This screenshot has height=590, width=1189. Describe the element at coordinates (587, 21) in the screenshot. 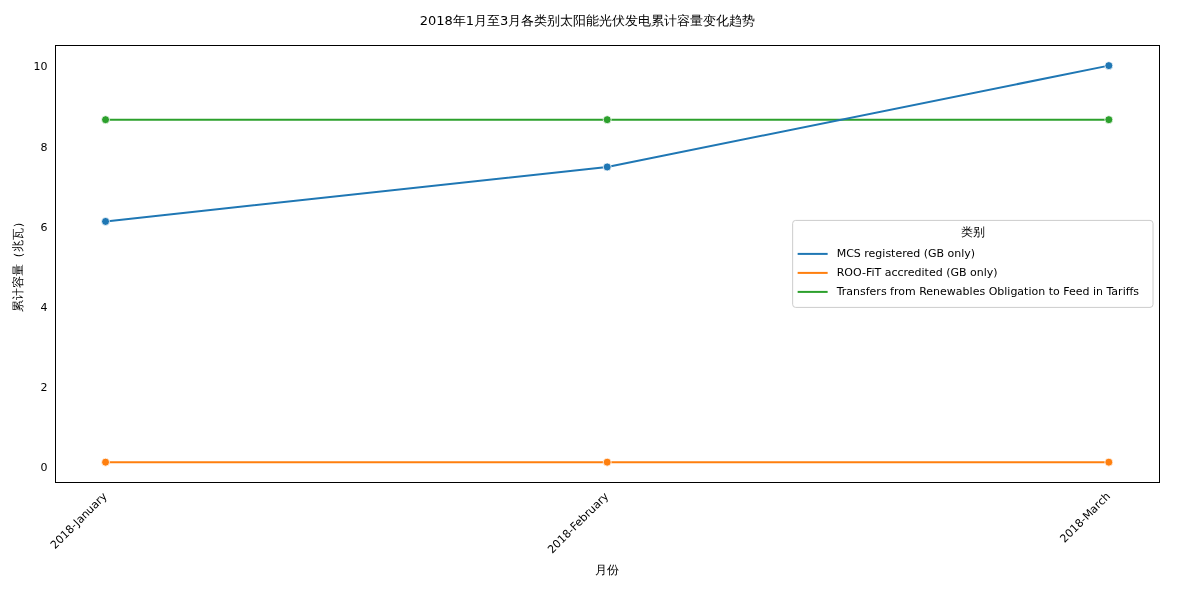

I see `chart-title: 2018年1月至3月各类别太阳能光伏发电累计容量变化趋势` at that location.